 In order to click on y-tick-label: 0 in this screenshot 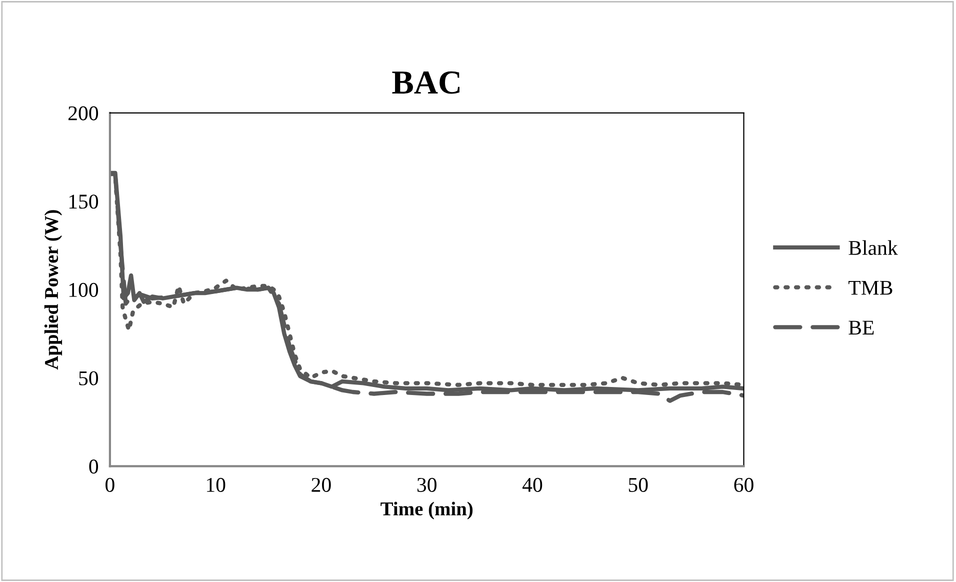, I will do `click(93, 467)`.